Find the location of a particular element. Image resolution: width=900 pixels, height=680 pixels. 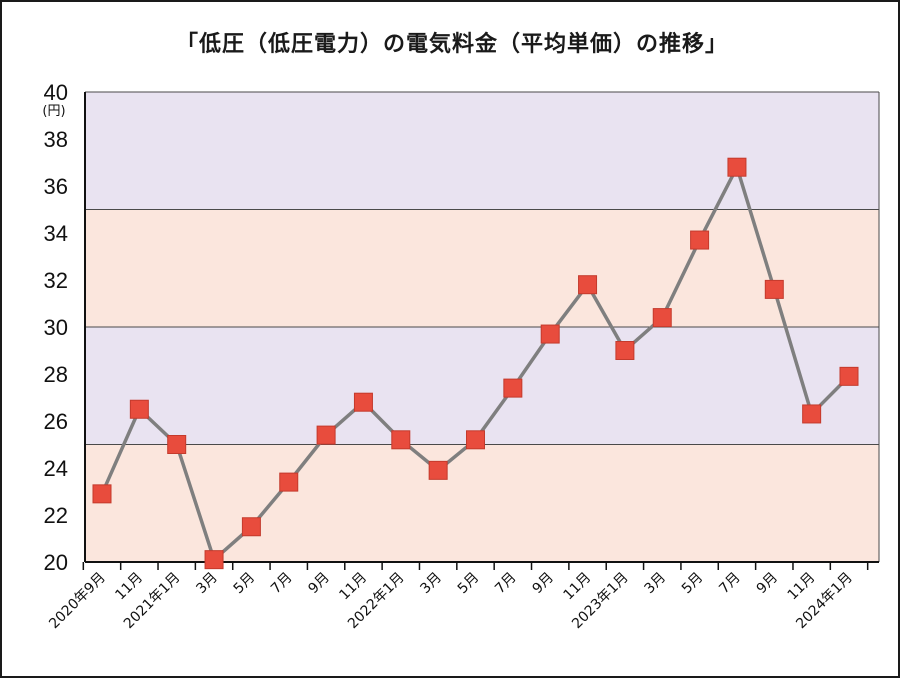

y-axis-ticks: 20 22 24 26 28 30 32 34 36 38 40 is located at coordinates (56, 327).